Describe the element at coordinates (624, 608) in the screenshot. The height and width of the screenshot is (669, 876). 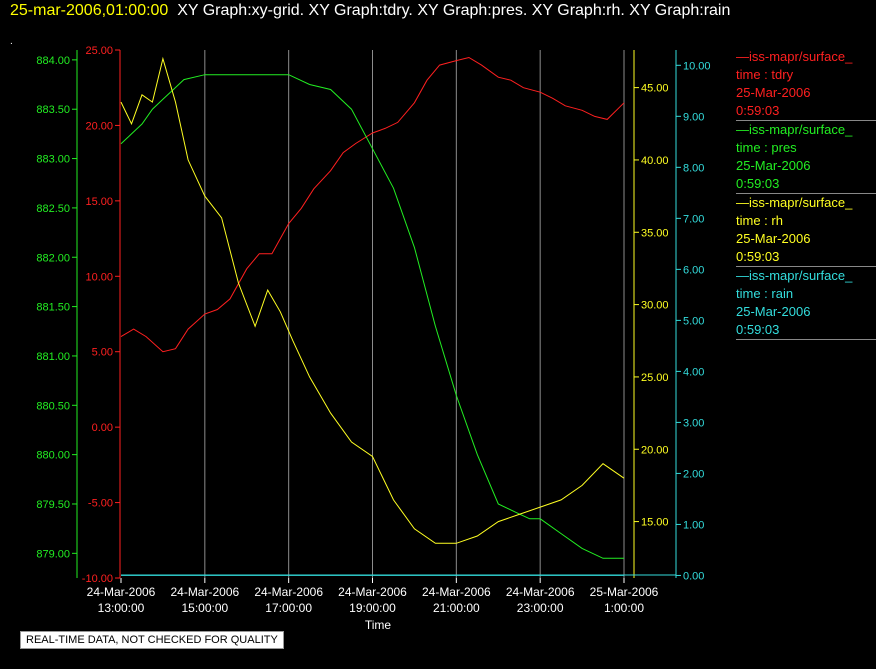
I see `x-tick-time-label: 1:00:00` at that location.